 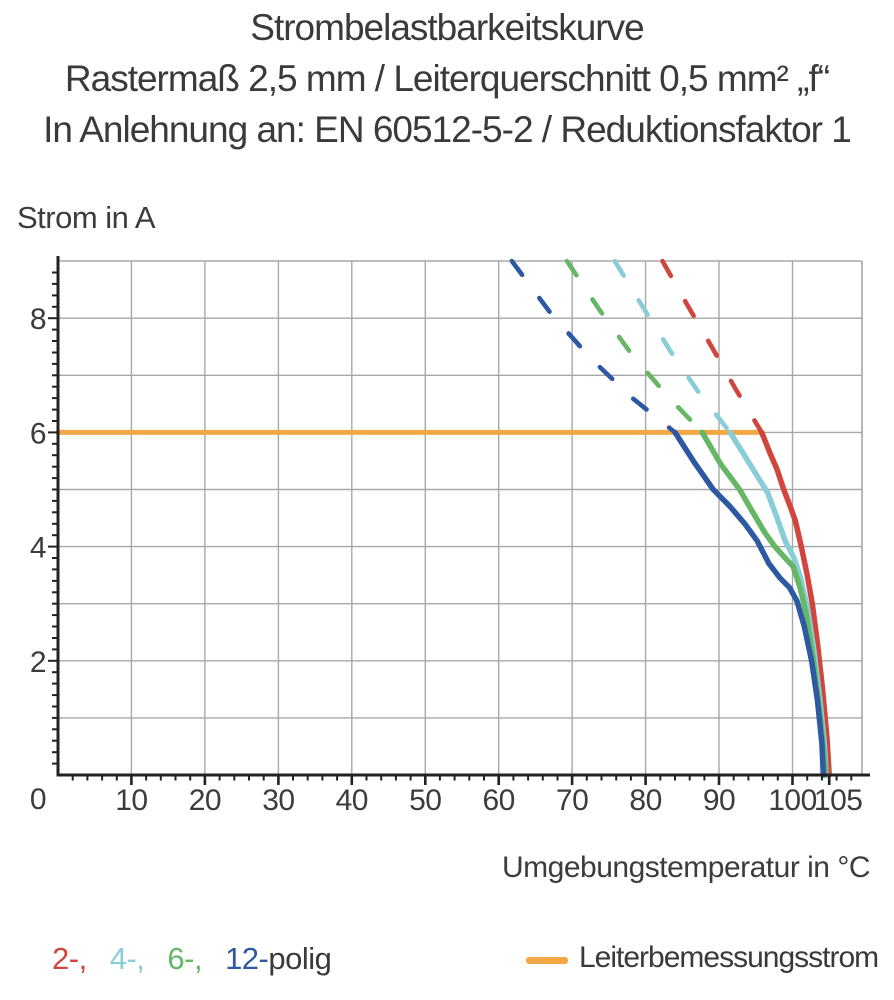 I want to click on x-tick-label: 70, so click(x=572, y=800).